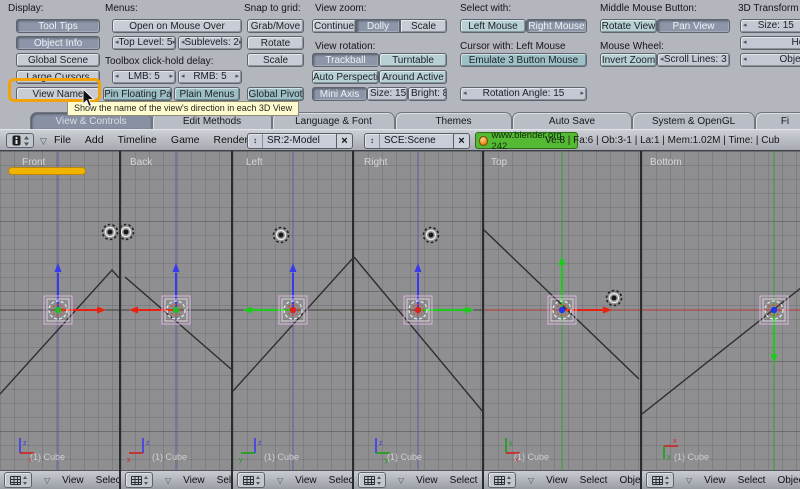  Describe the element at coordinates (59, 310) in the screenshot. I see `viewport-front-canvas: z x Front (1) Cube` at that location.